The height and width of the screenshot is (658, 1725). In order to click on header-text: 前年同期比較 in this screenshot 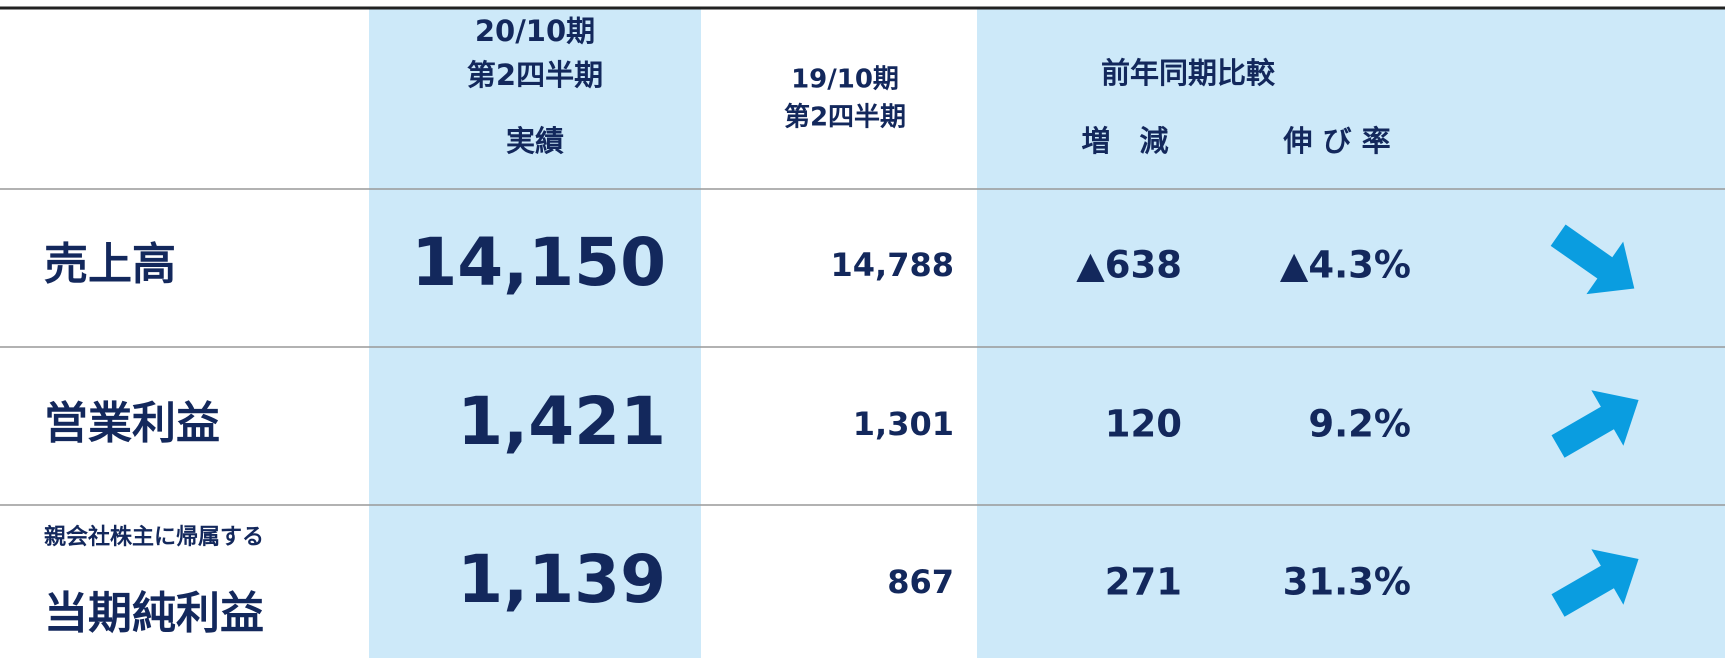, I will do `click(1188, 73)`.